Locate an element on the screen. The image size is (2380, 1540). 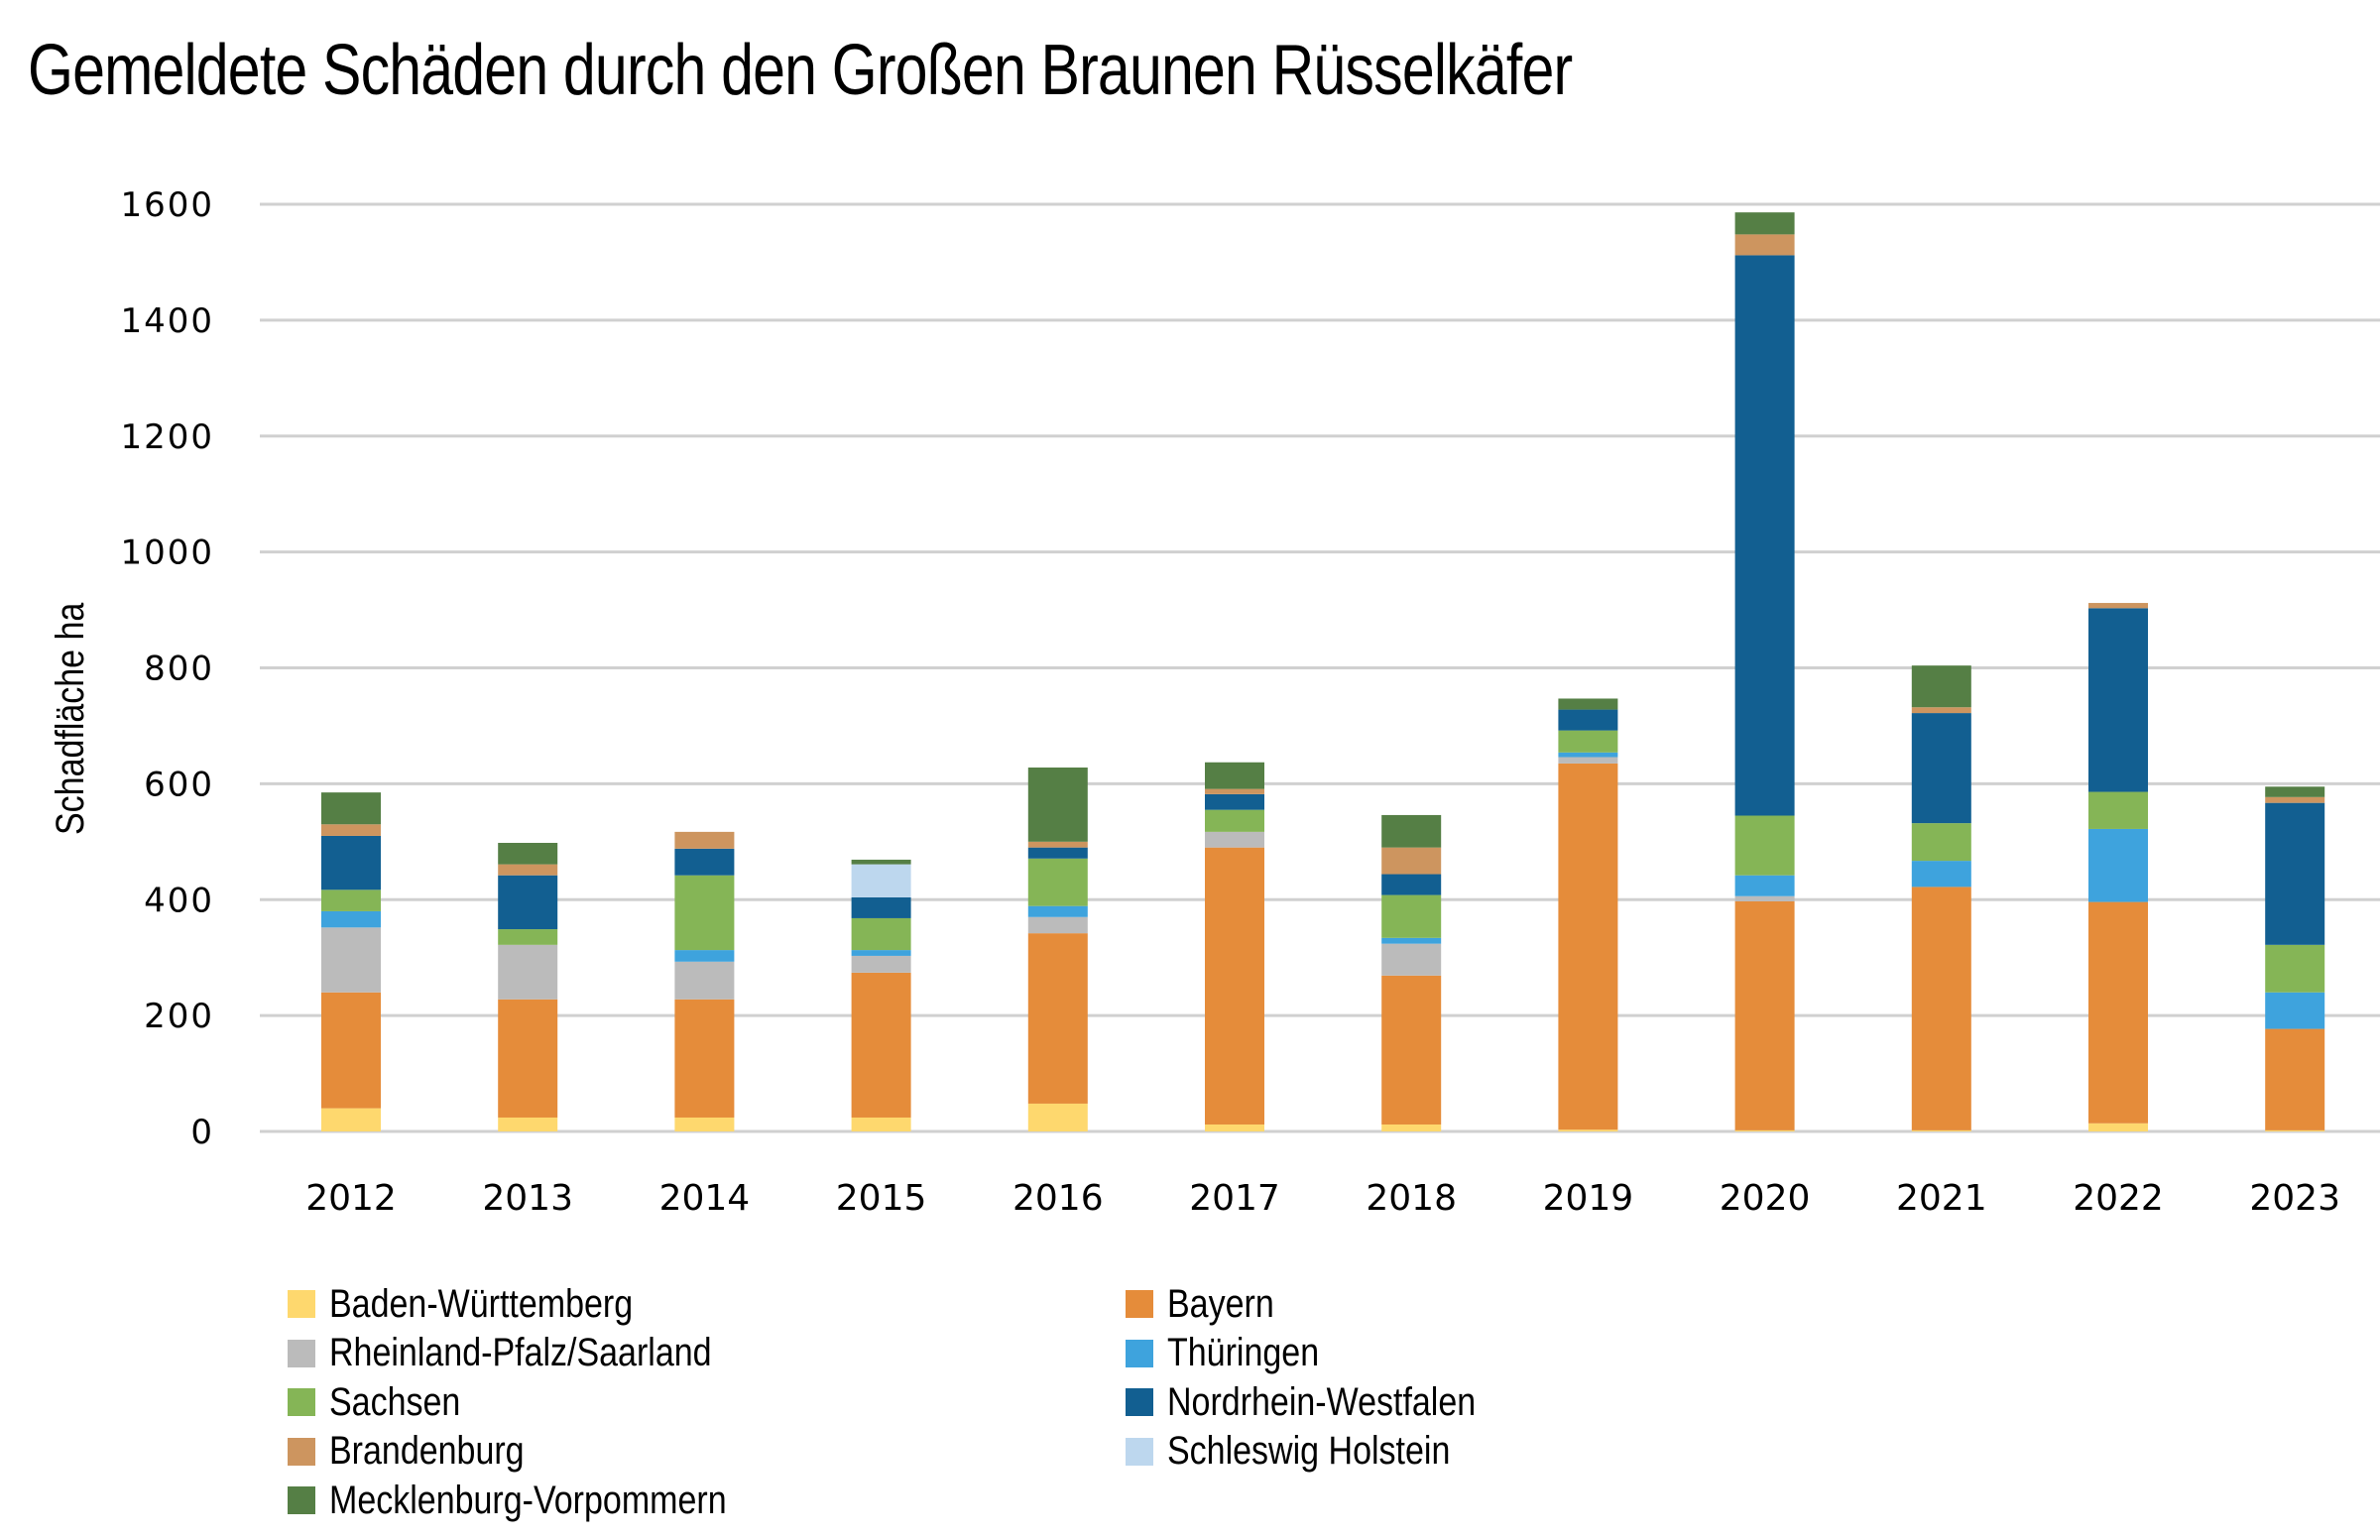
legend-label: Baden-Württemberg is located at coordinates (481, 1303).